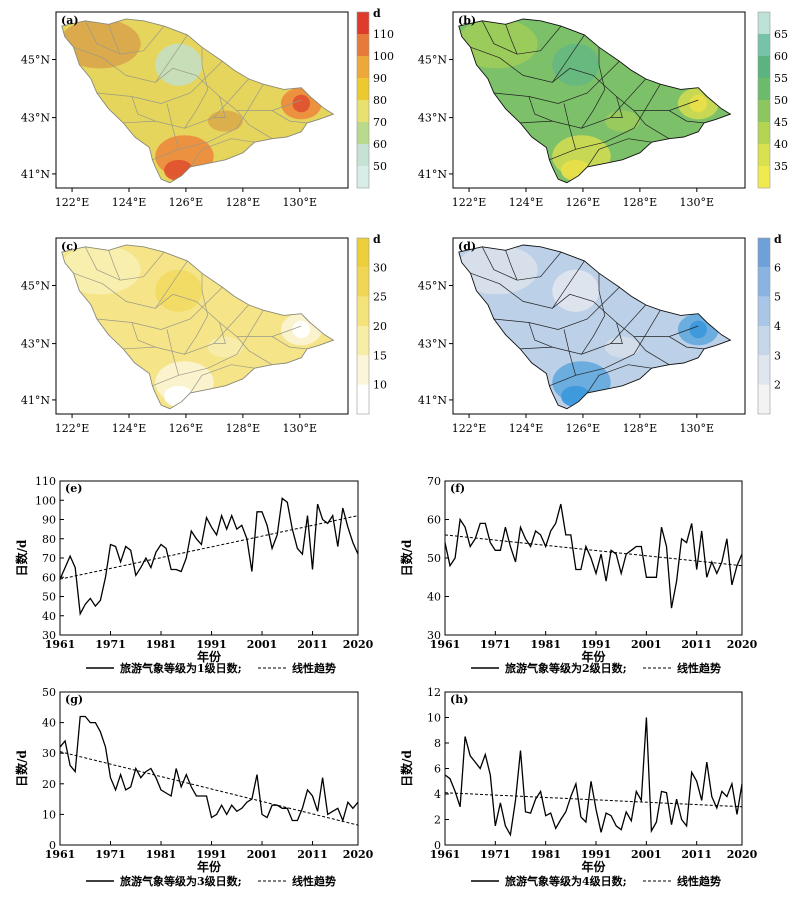 This screenshot has height=910, width=802. What do you see at coordinates (49, 814) in the screenshot?
I see `y-tick-label: 10` at bounding box center [49, 814].